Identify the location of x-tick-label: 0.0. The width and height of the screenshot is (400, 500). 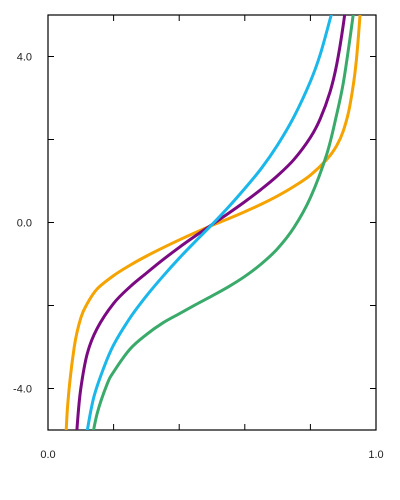
(47, 455).